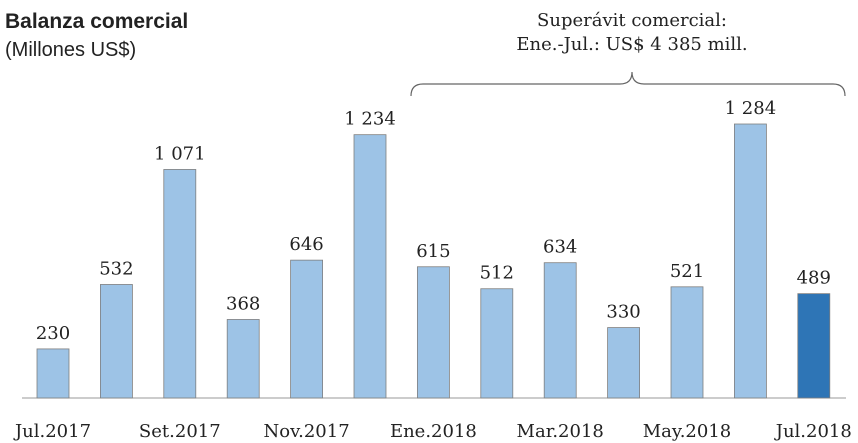 The height and width of the screenshot is (443, 858). Describe the element at coordinates (243, 303) in the screenshot. I see `value-label: 368` at that location.